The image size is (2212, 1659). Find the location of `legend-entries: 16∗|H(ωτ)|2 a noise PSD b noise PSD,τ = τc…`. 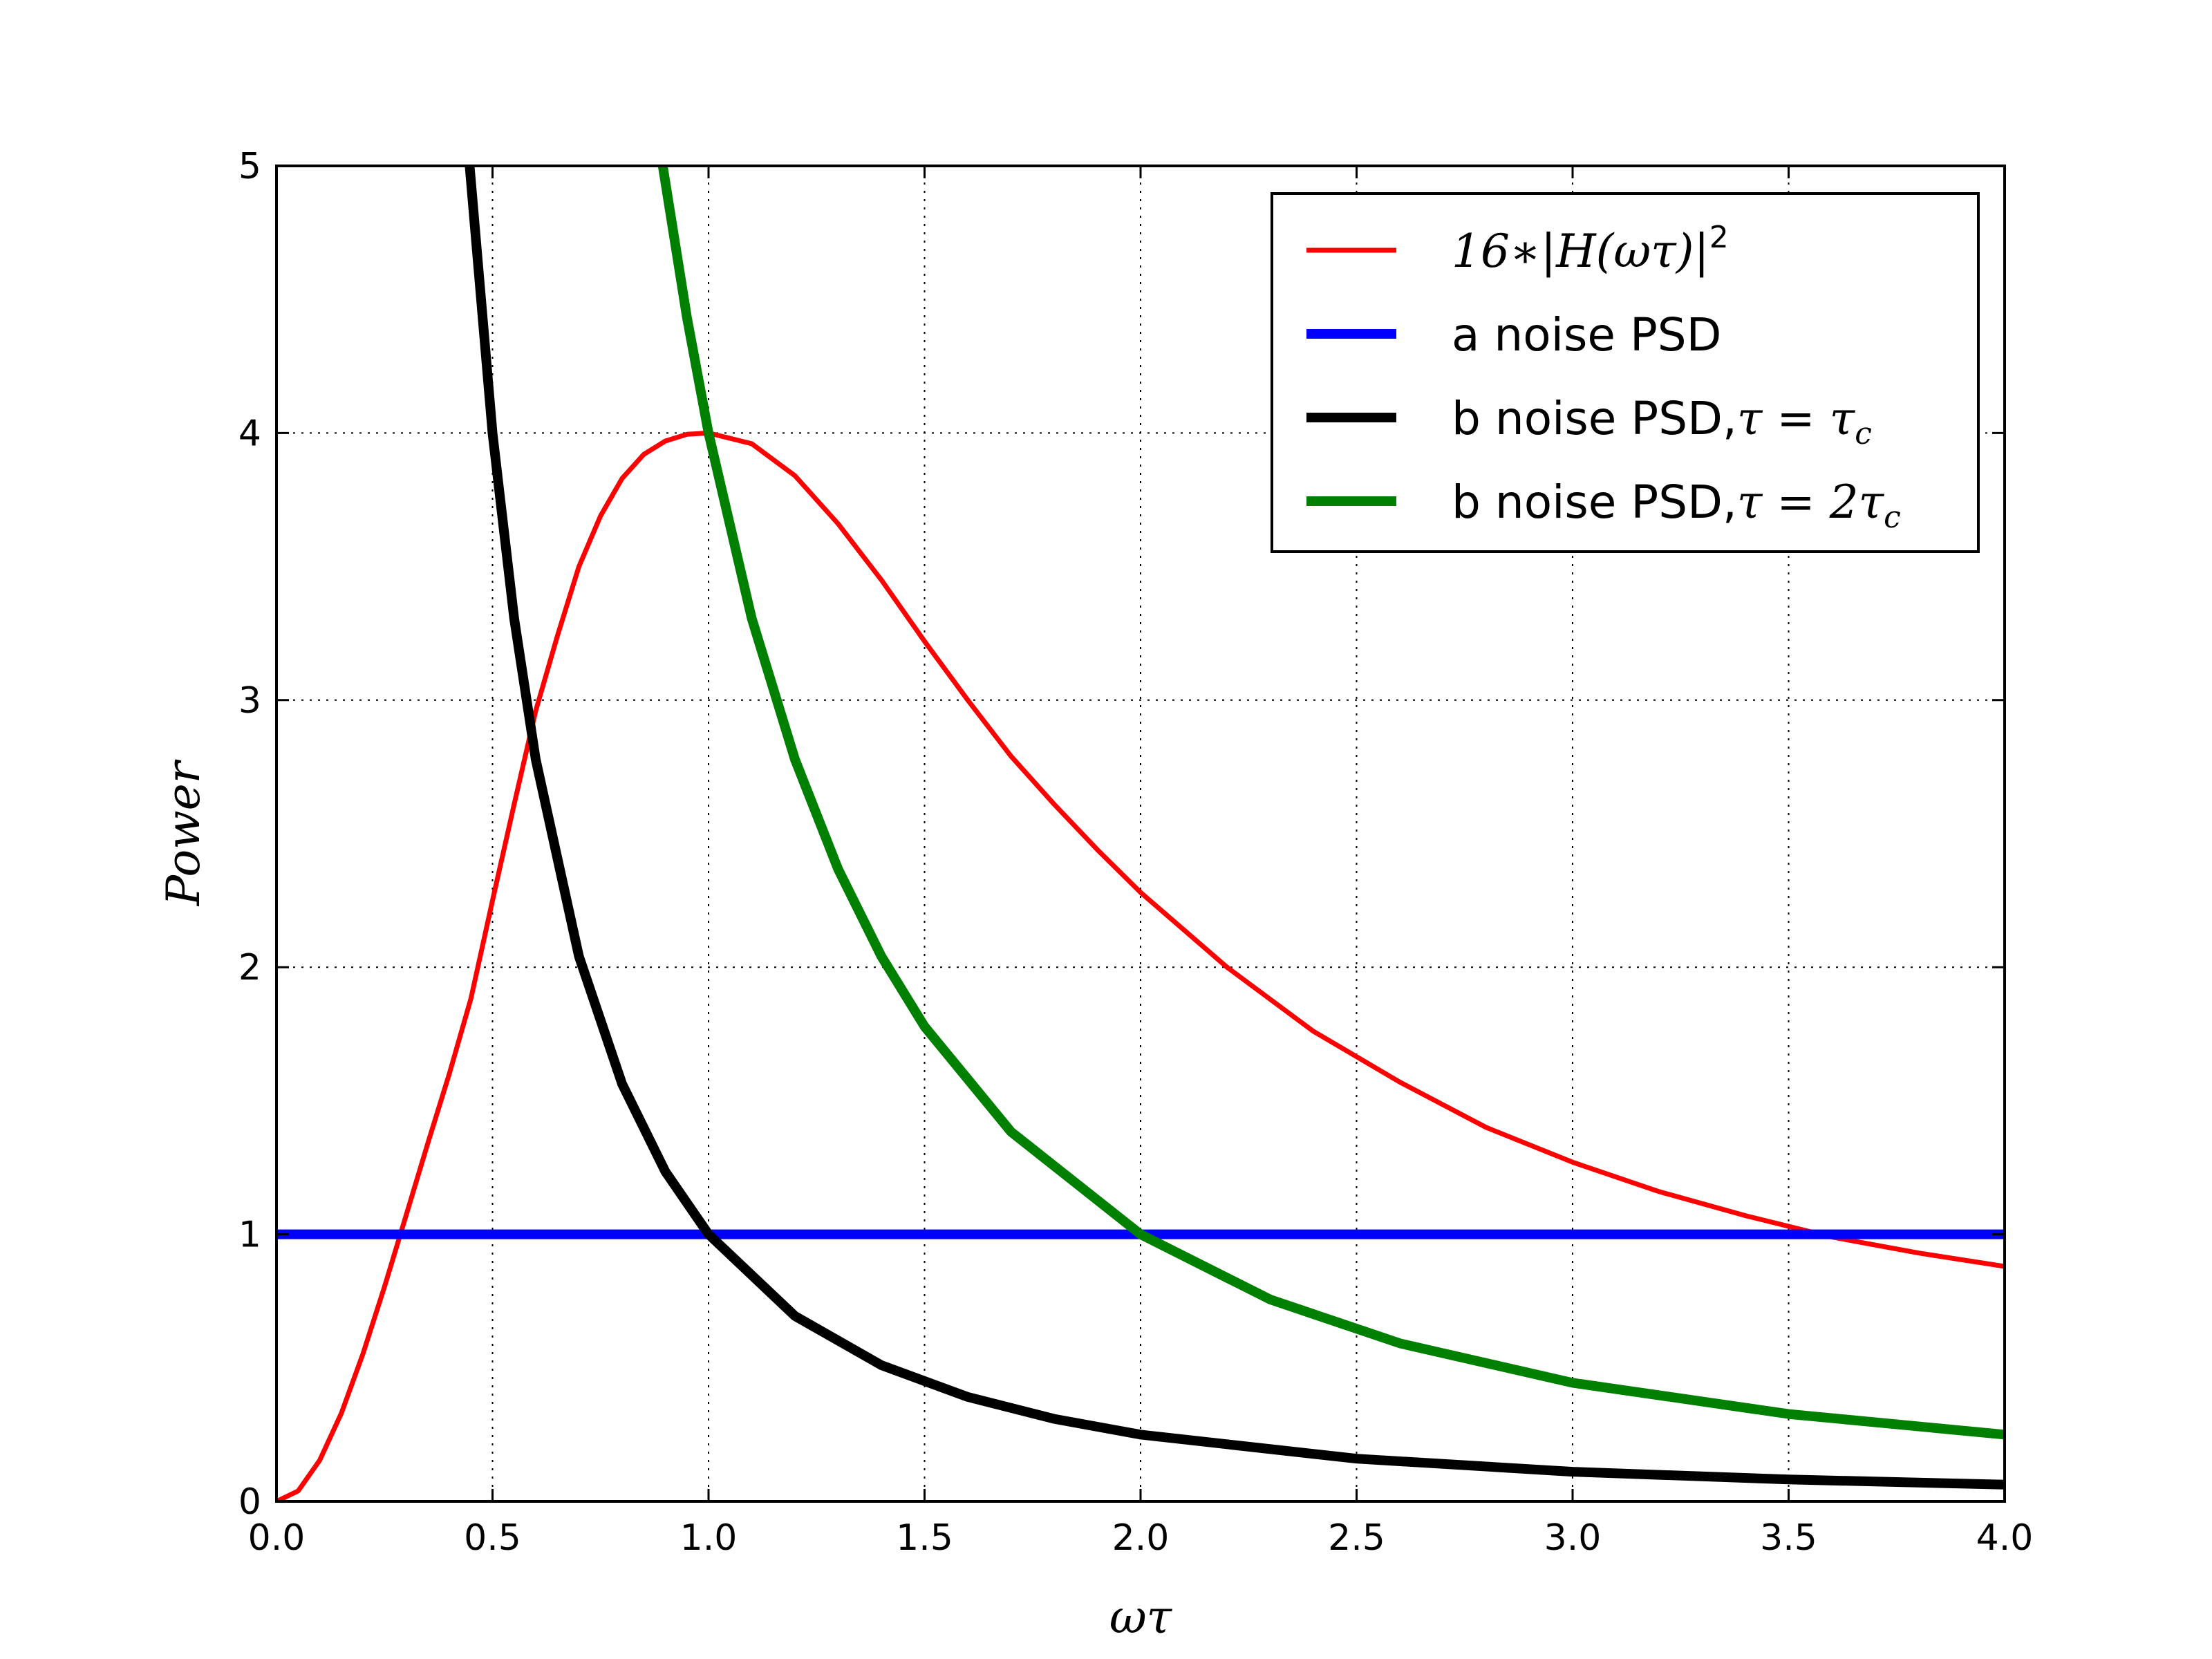

legend-entries: 16∗|H(ωτ)|2 a noise PSD b noise PSD,τ = τc… is located at coordinates (1604, 378).